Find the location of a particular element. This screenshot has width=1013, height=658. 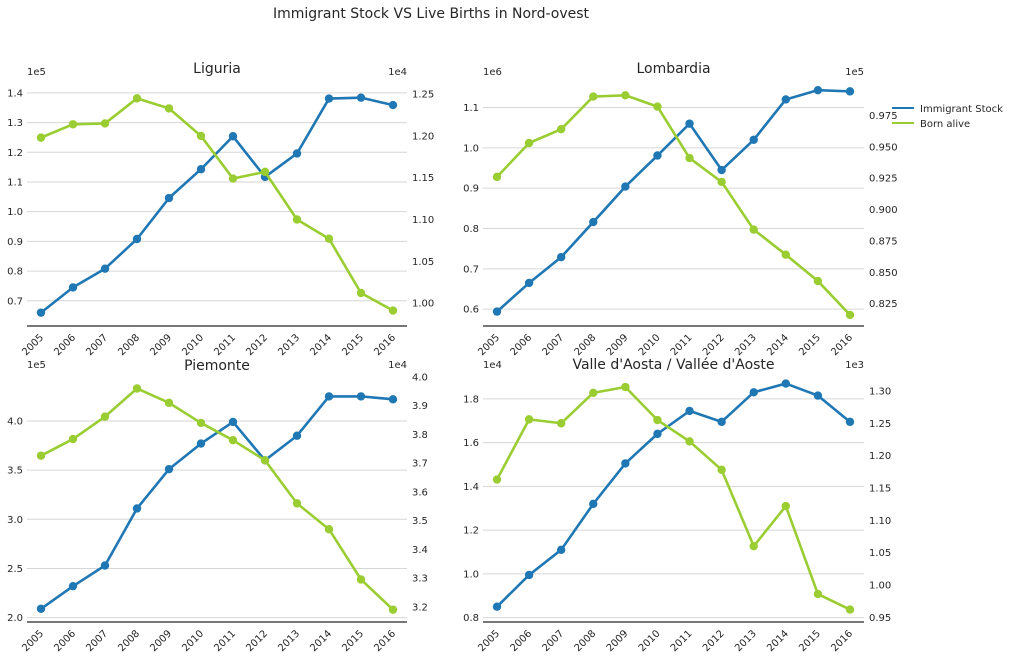

left-tick-label: 0.9 is located at coordinates (471, 189).